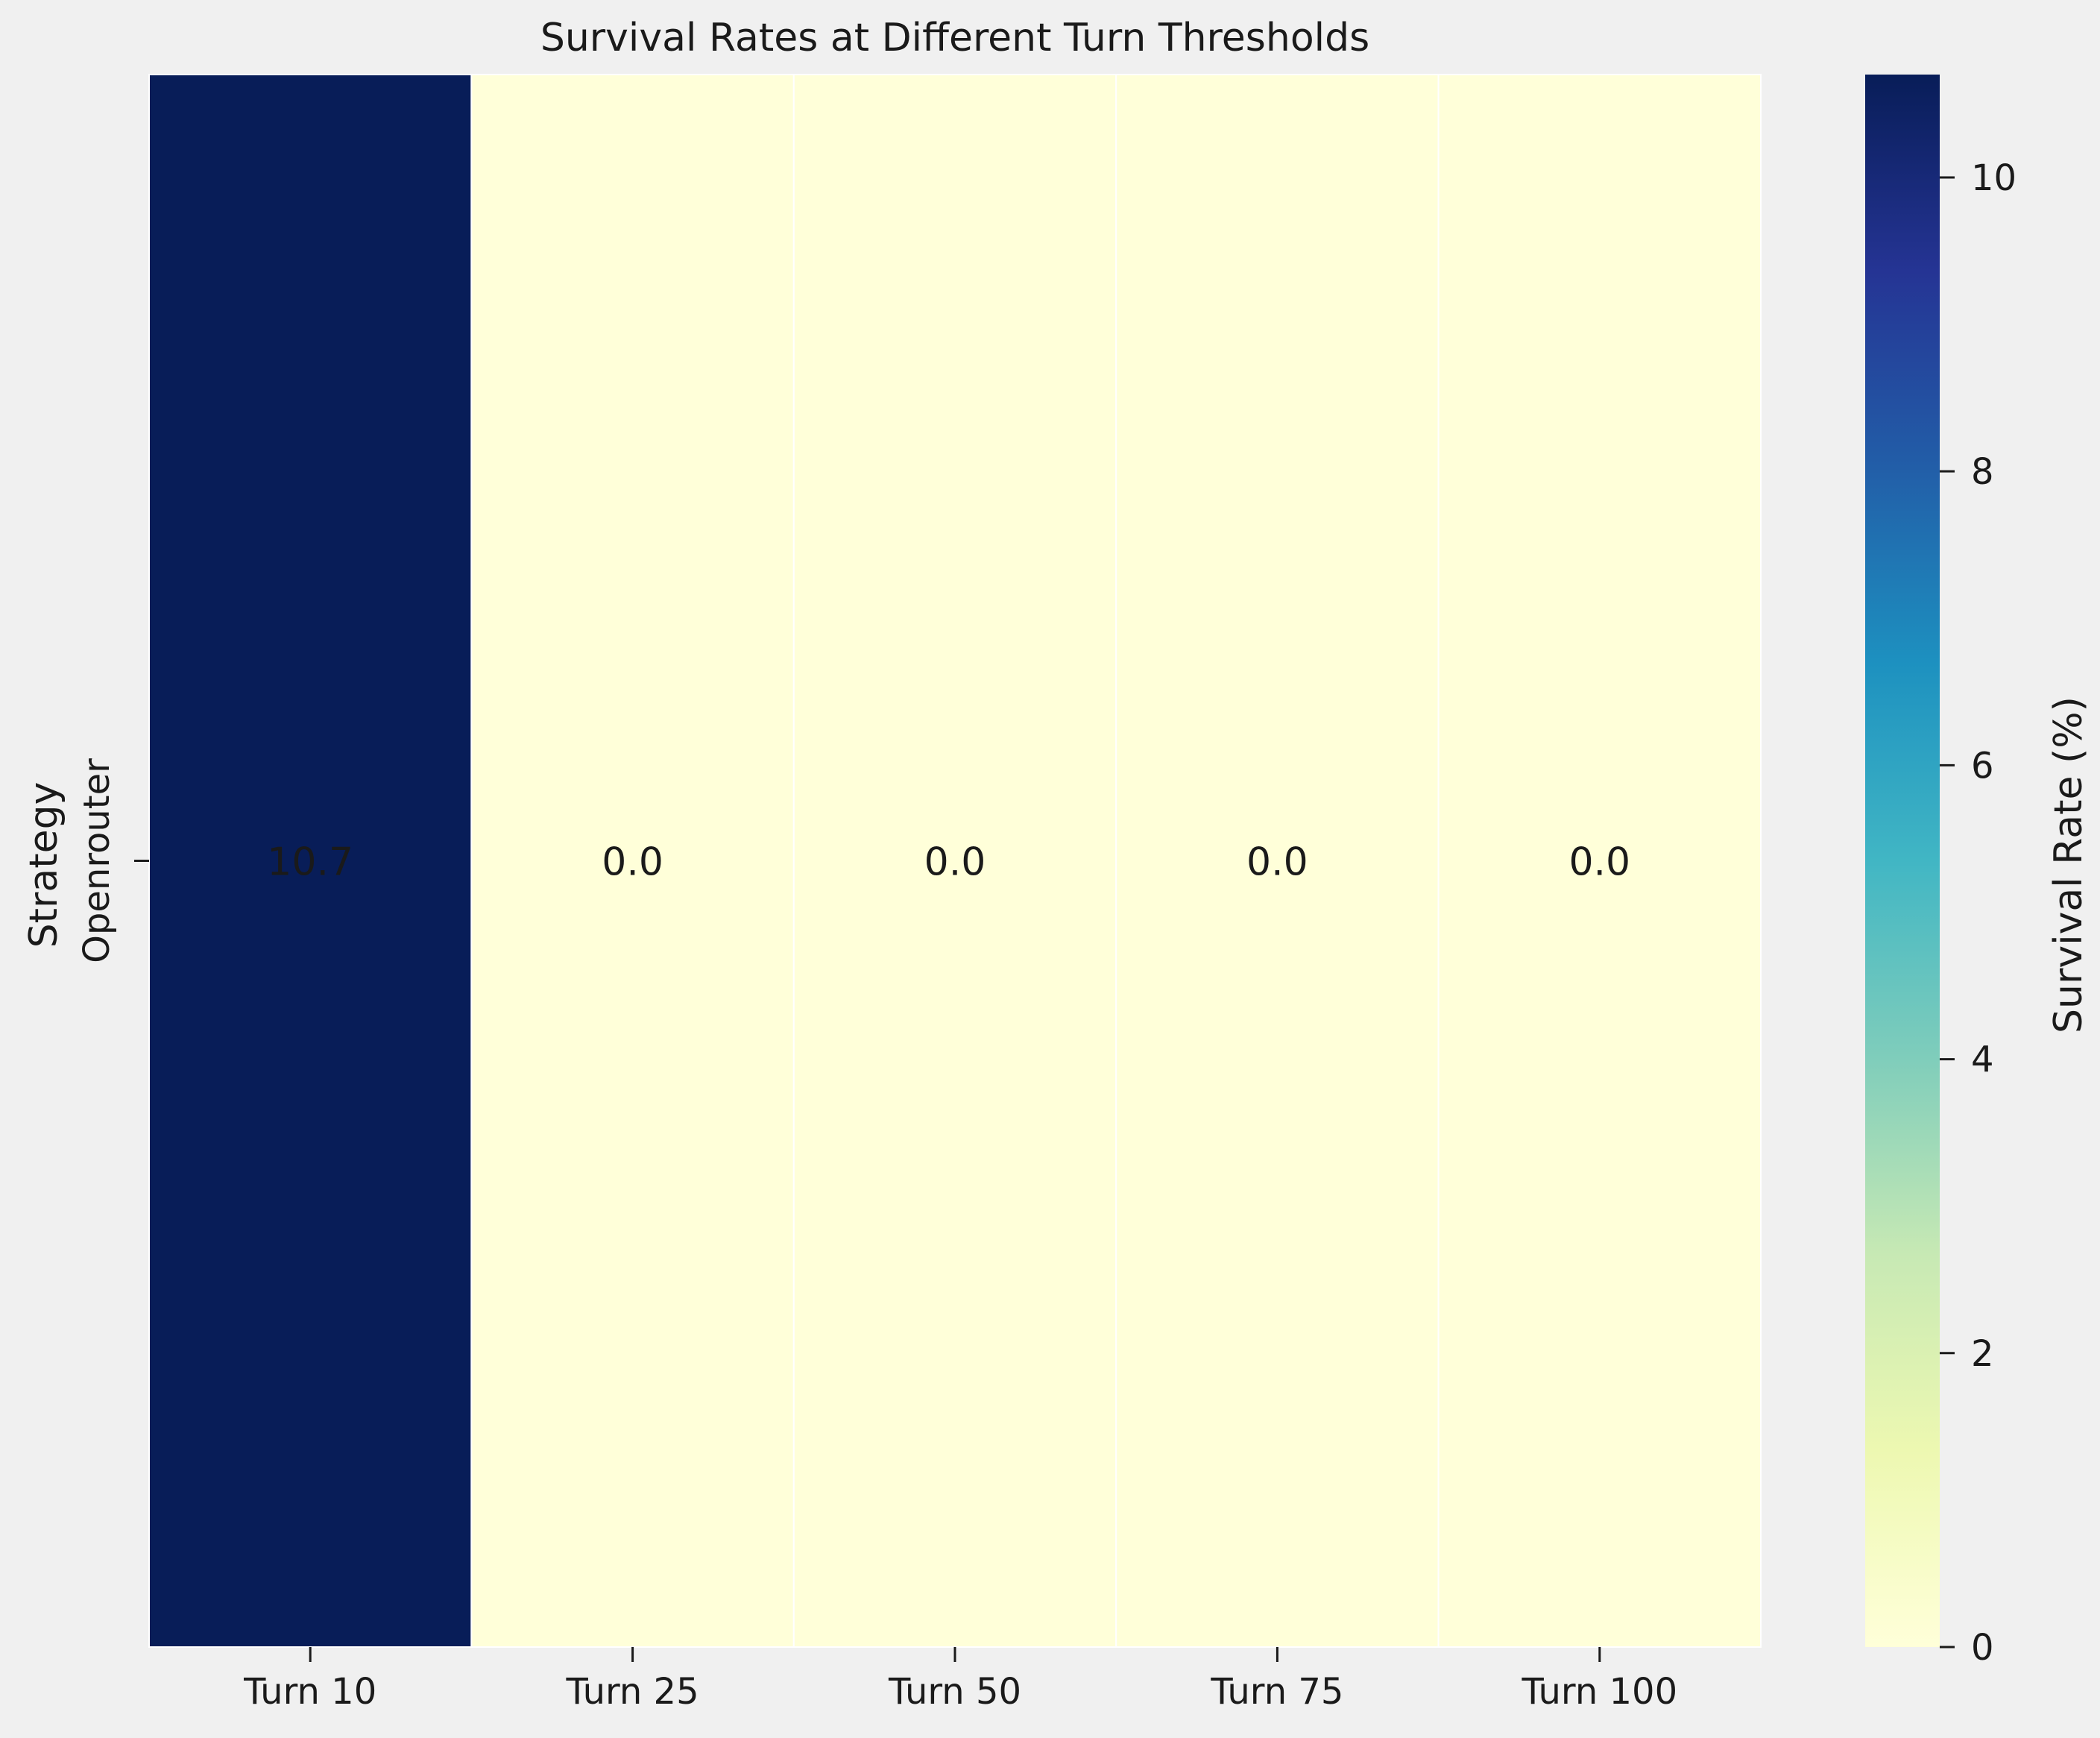 This screenshot has height=1738, width=2100. What do you see at coordinates (1994, 178) in the screenshot?
I see `colorbar-tick-label: 10` at bounding box center [1994, 178].